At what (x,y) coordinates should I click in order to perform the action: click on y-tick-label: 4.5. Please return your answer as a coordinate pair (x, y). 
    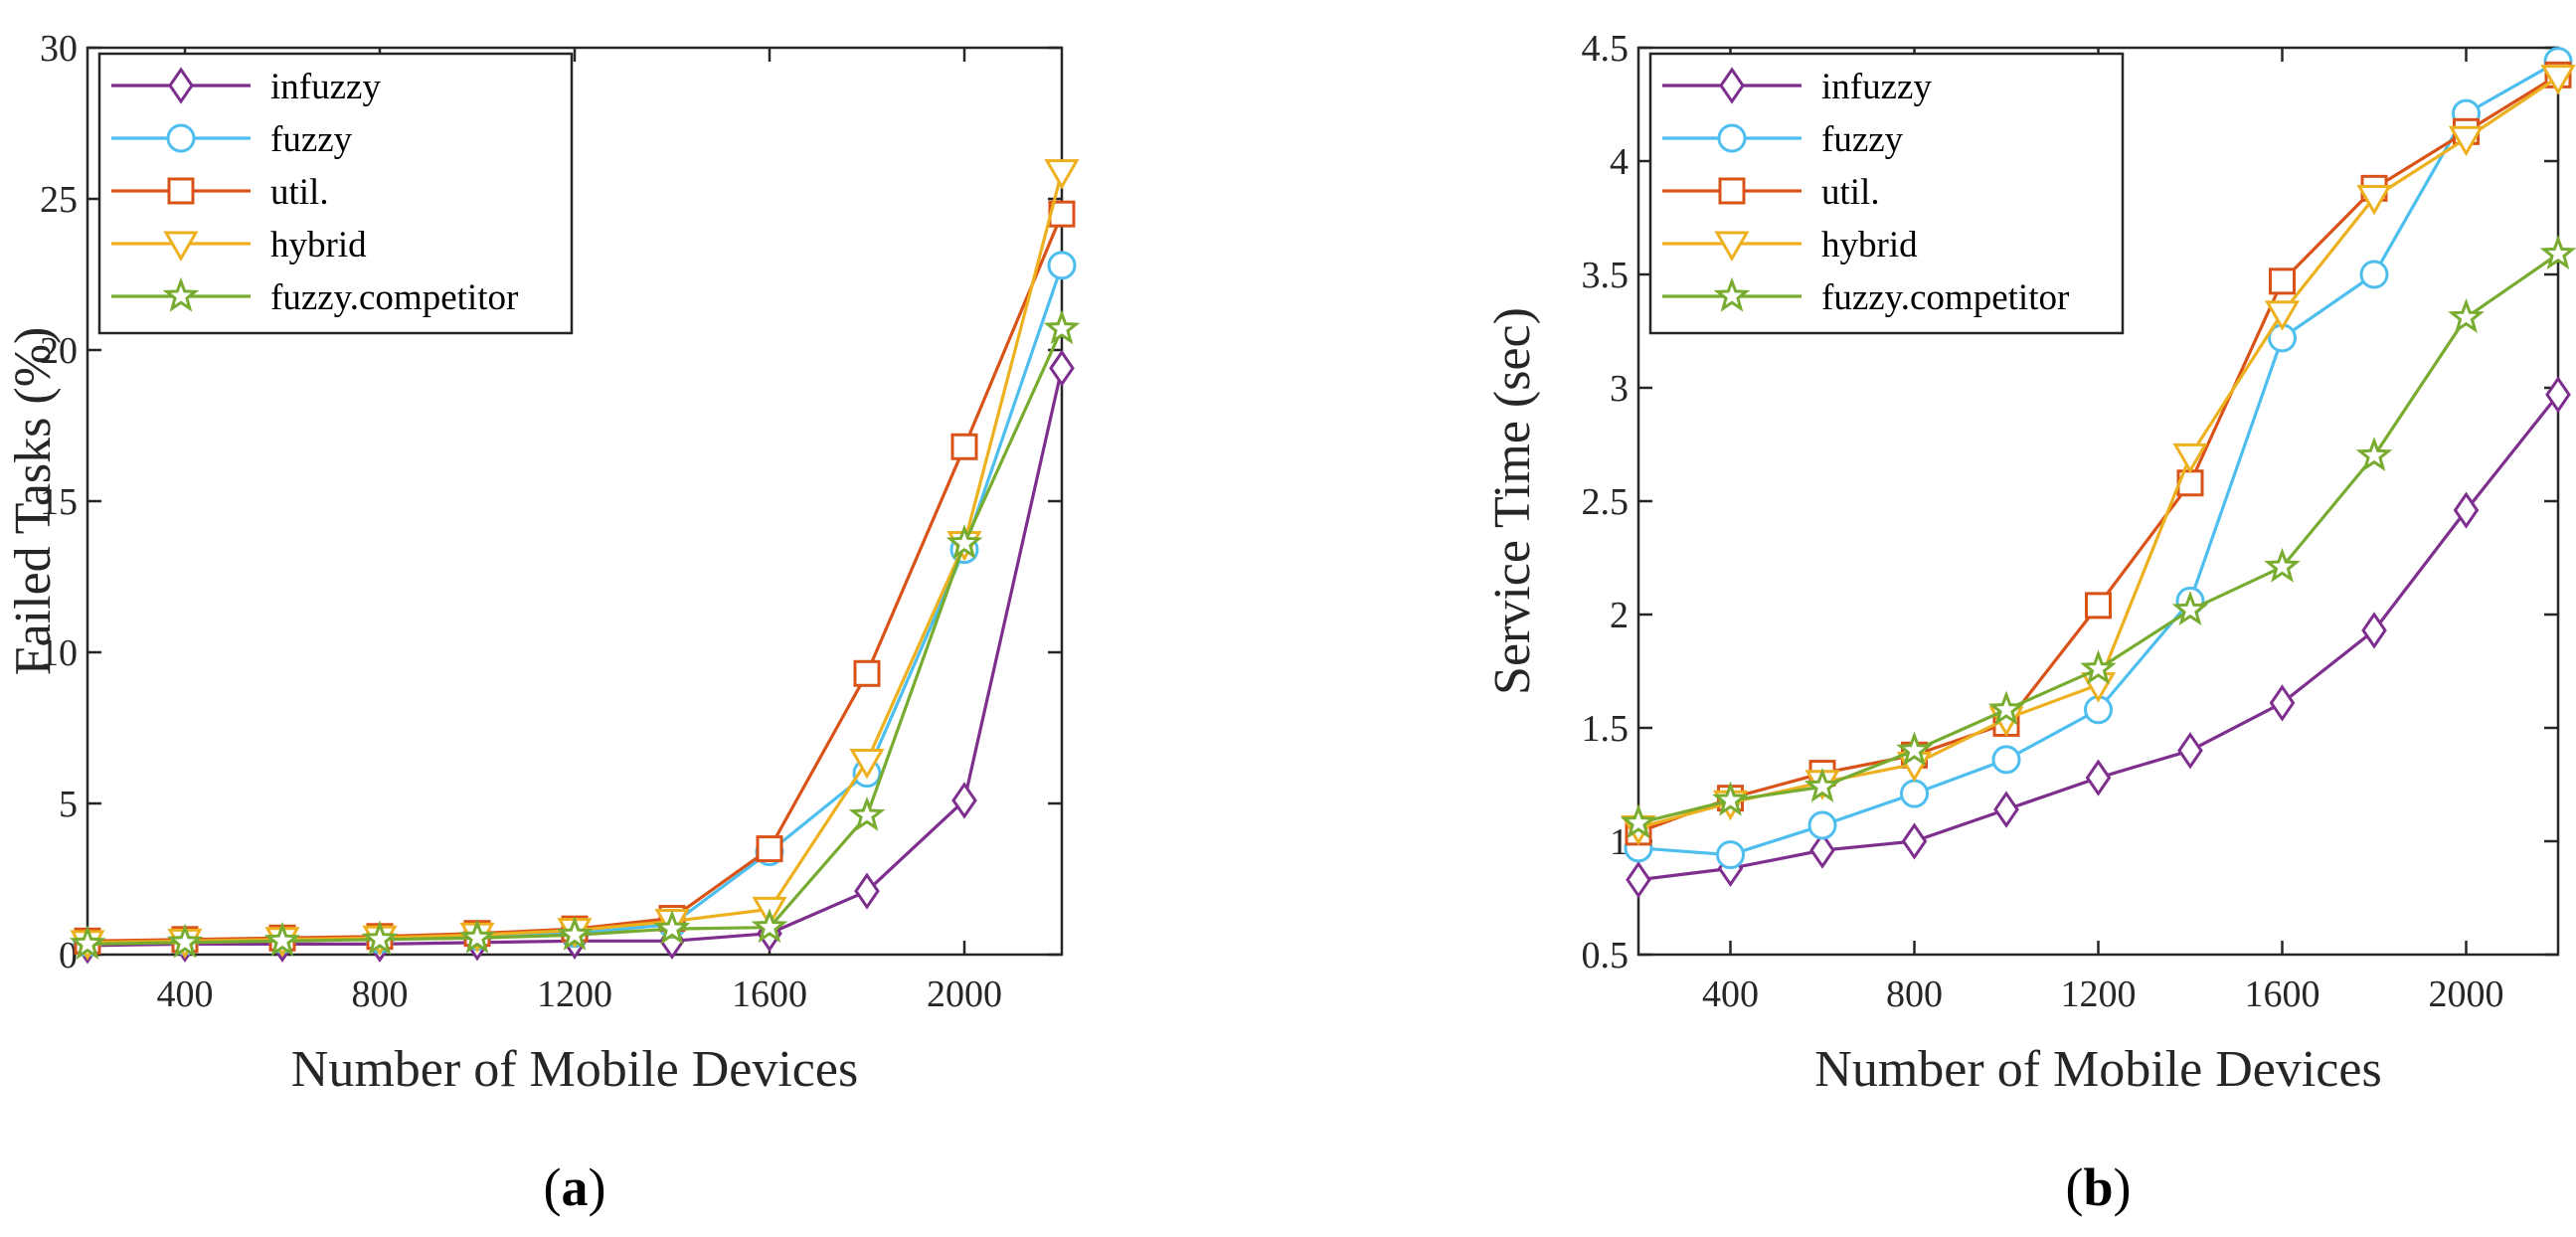
    Looking at the image, I should click on (1606, 49).